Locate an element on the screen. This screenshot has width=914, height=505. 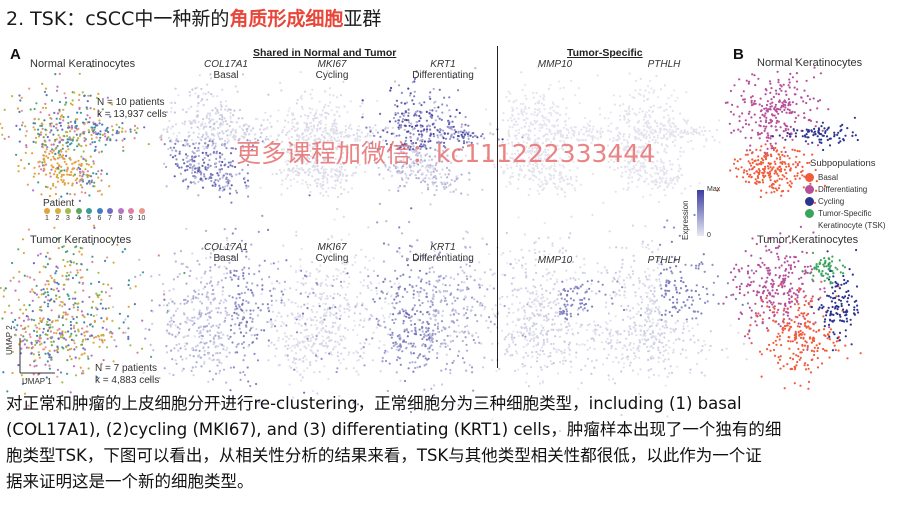
title-suffix: 亚群 is located at coordinates (362, 19).